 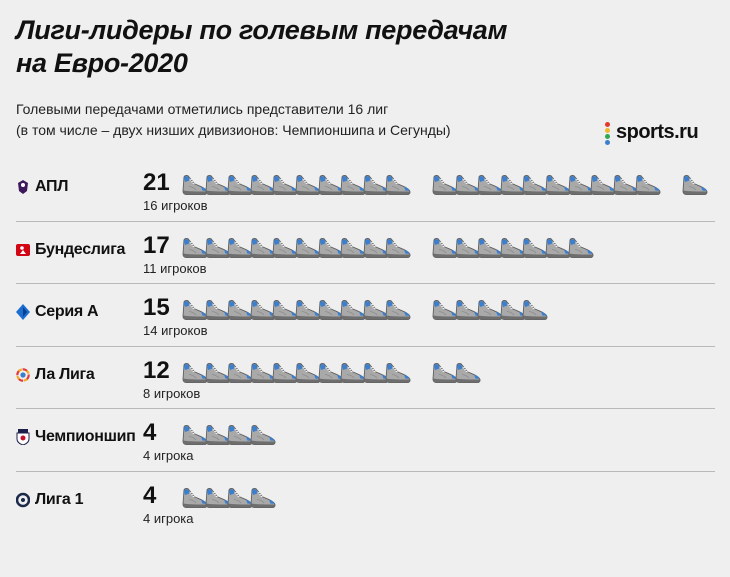 What do you see at coordinates (23, 375) in the screenshot?
I see `la-liga-icon` at bounding box center [23, 375].